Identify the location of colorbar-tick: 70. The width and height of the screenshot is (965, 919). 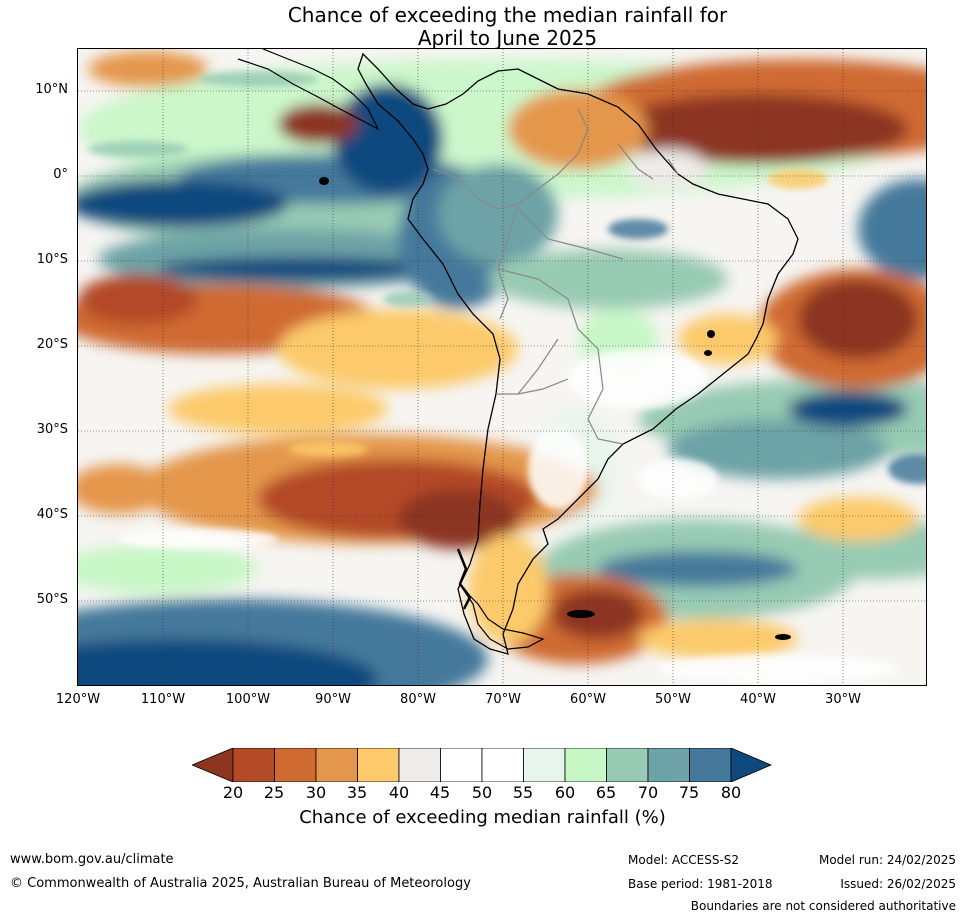
(648, 792).